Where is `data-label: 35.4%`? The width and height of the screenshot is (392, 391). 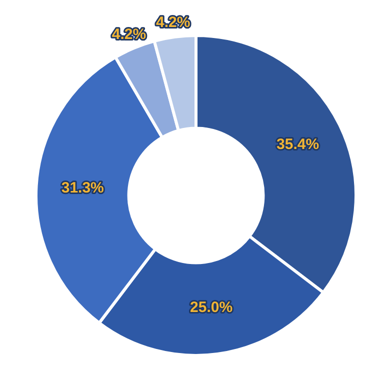
data-label: 35.4% is located at coordinates (298, 145).